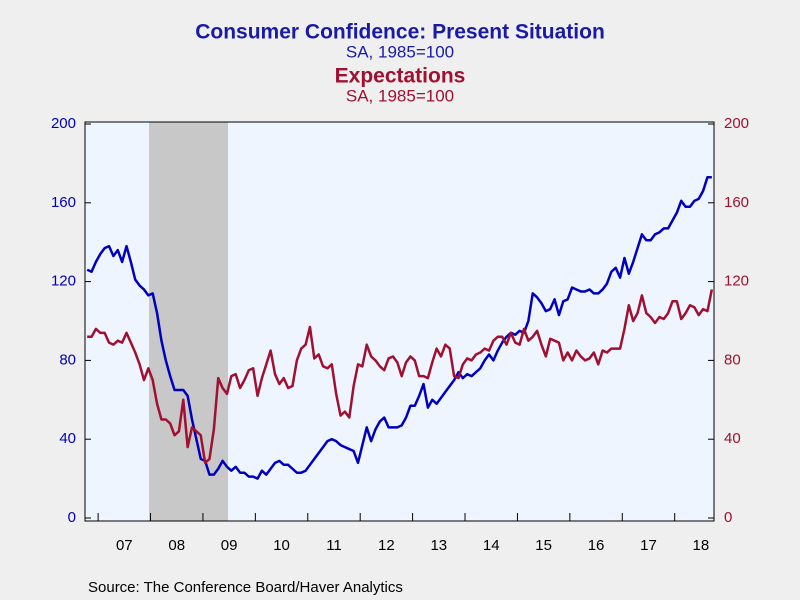  Describe the element at coordinates (386, 545) in the screenshot. I see `x-tick-label: 12` at that location.